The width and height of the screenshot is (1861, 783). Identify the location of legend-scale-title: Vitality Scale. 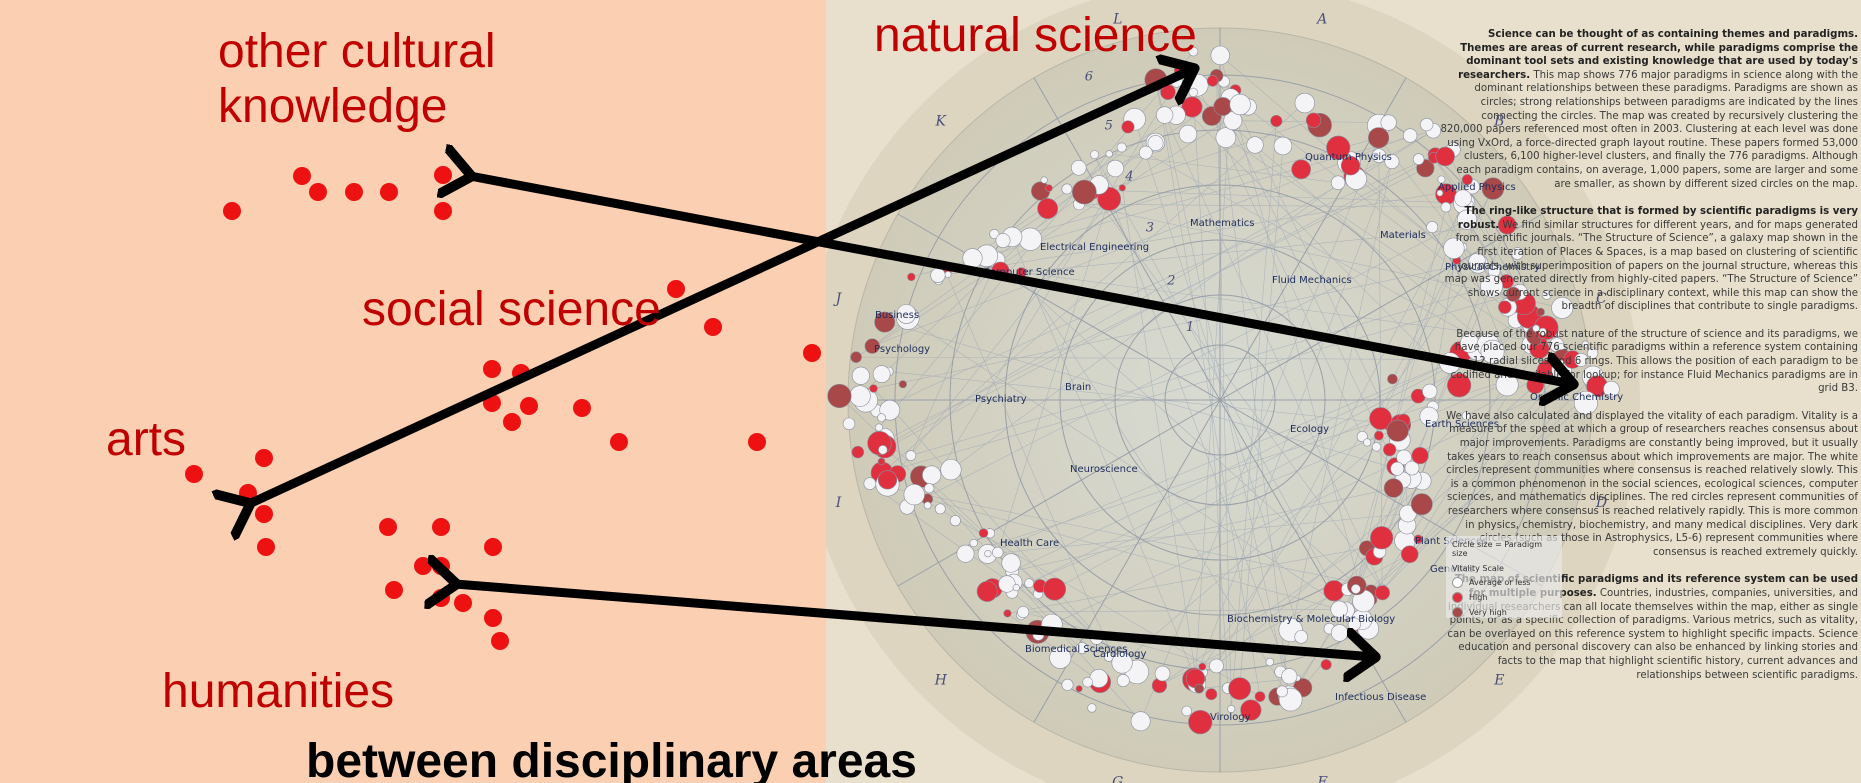
(1478, 568).